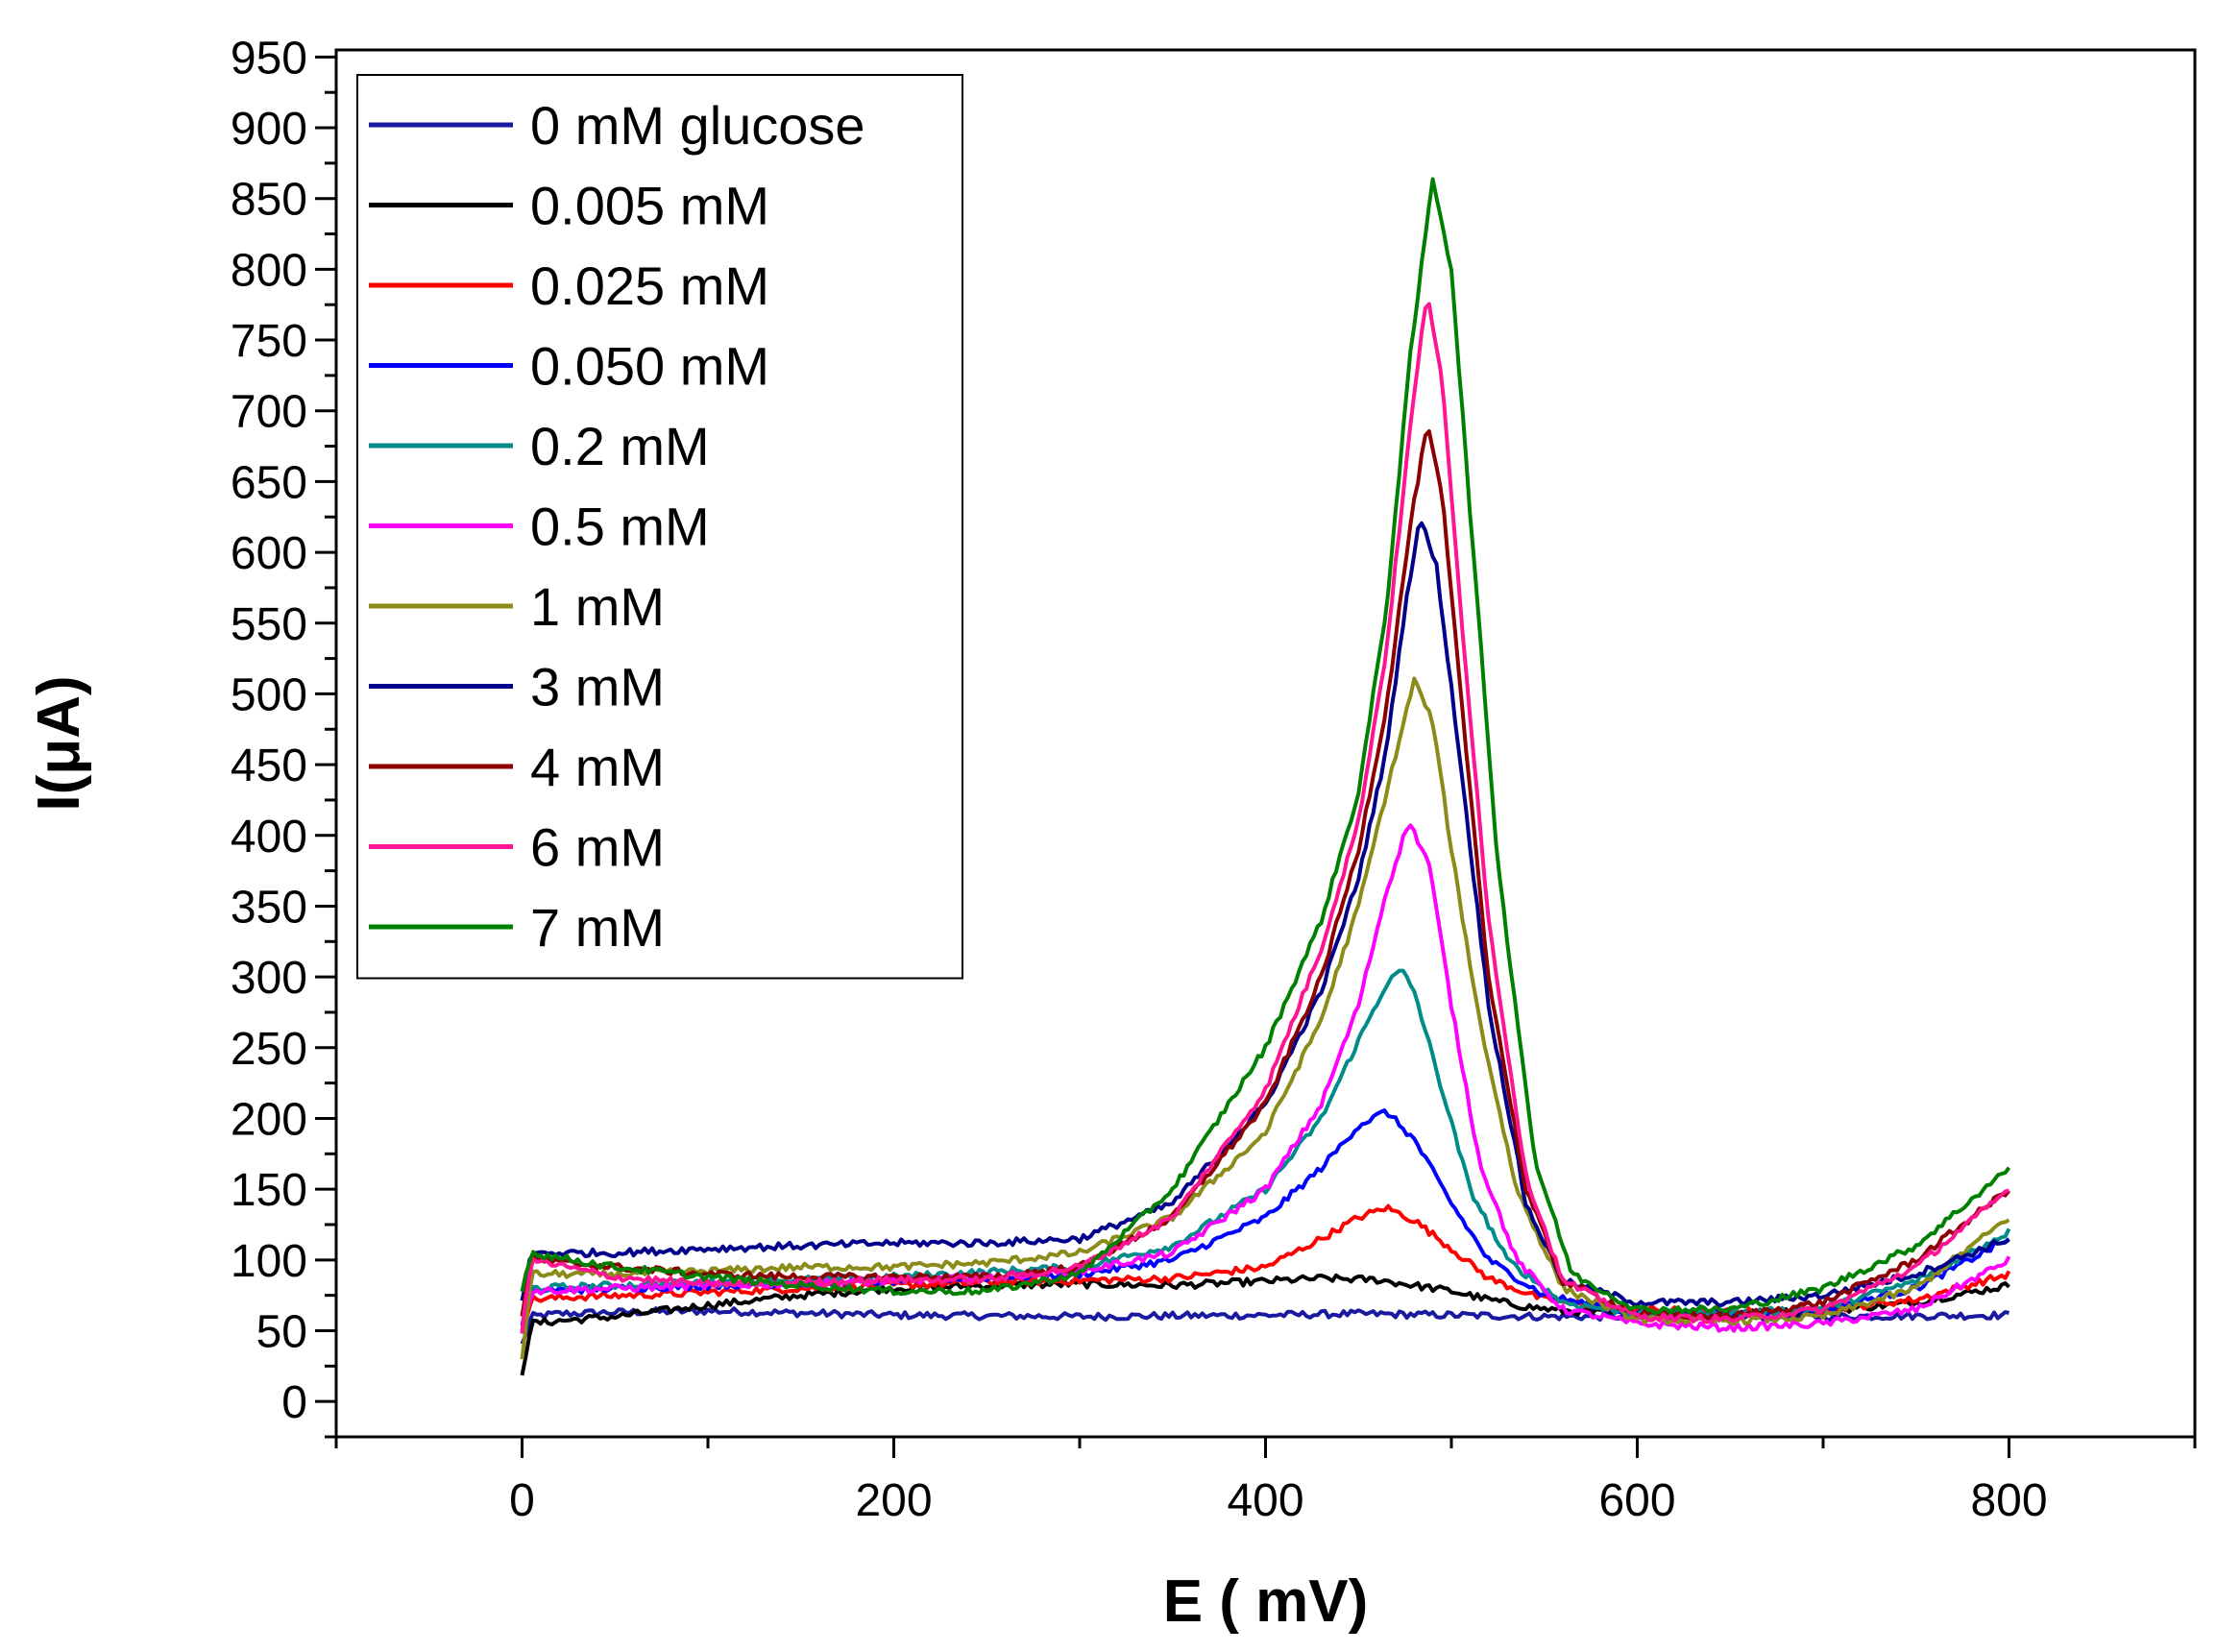 This screenshot has width=2216, height=1652. Describe the element at coordinates (269, 766) in the screenshot. I see `y-tick-label: 450` at that location.